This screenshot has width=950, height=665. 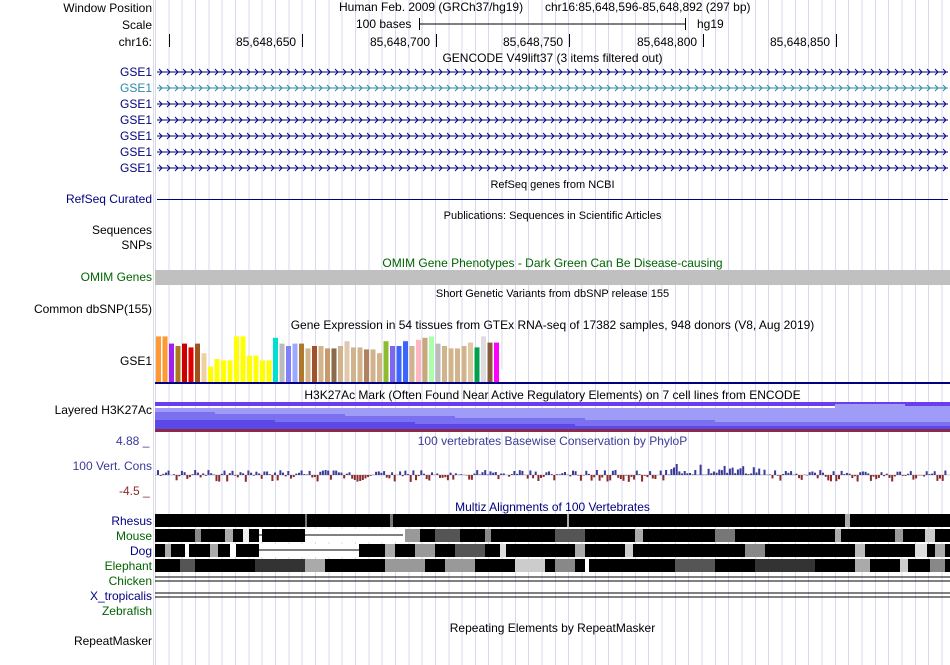 I want to click on dbsnp-track-label: Common dbSNP(155), so click(x=92, y=309).